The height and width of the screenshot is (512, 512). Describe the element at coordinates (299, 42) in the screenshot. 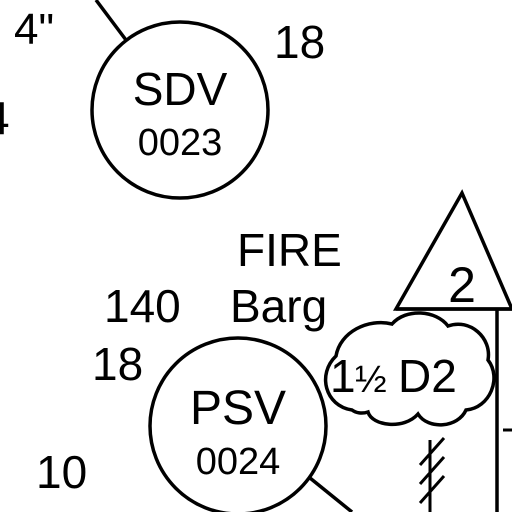

I see `sdv-reference-label: 18` at that location.